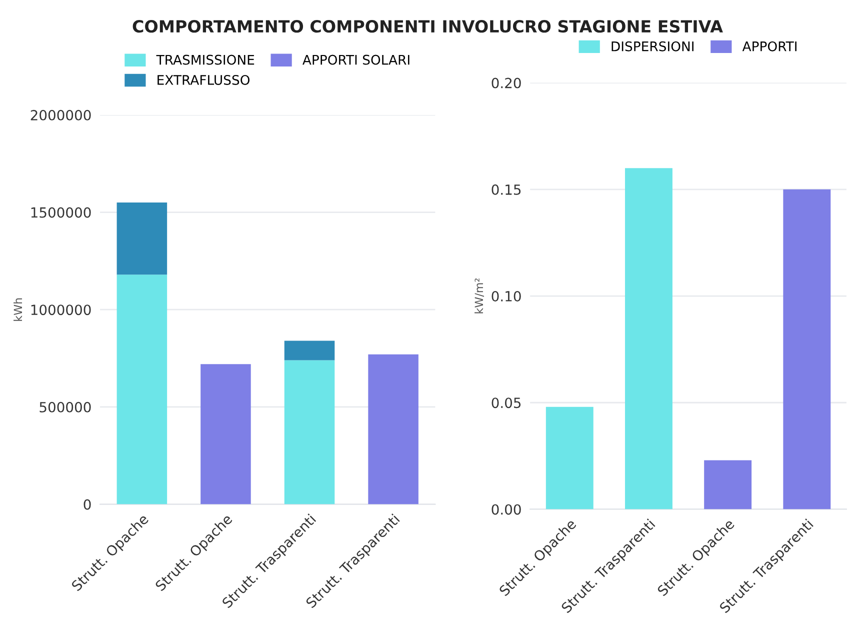 The height and width of the screenshot is (618, 855). I want to click on y-tick-label: 500000, so click(65, 407).